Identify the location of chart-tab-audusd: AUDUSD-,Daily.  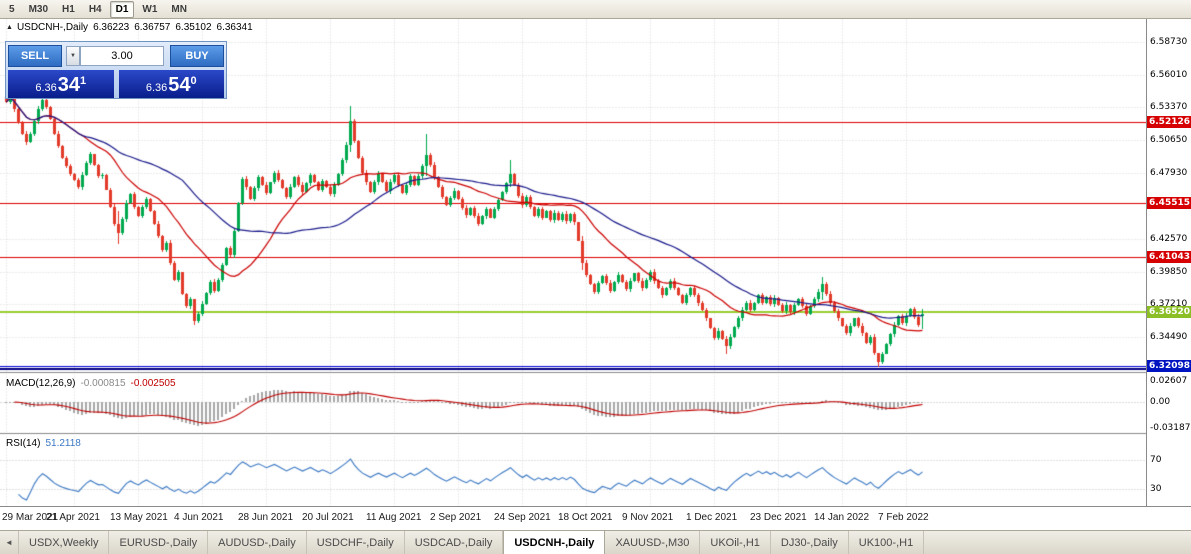
(257, 542).